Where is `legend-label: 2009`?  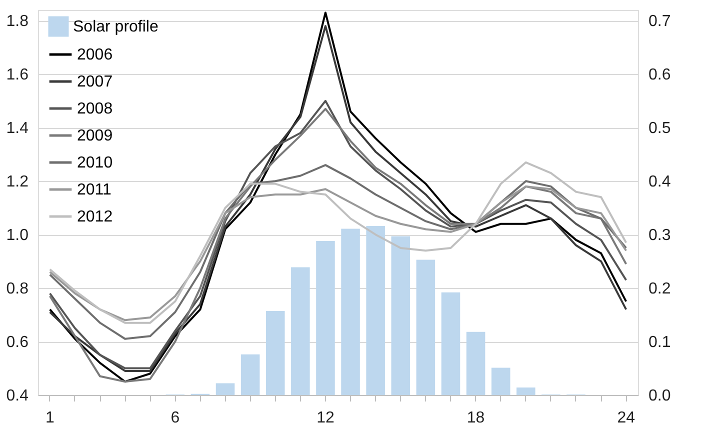
legend-label: 2009 is located at coordinates (95, 136).